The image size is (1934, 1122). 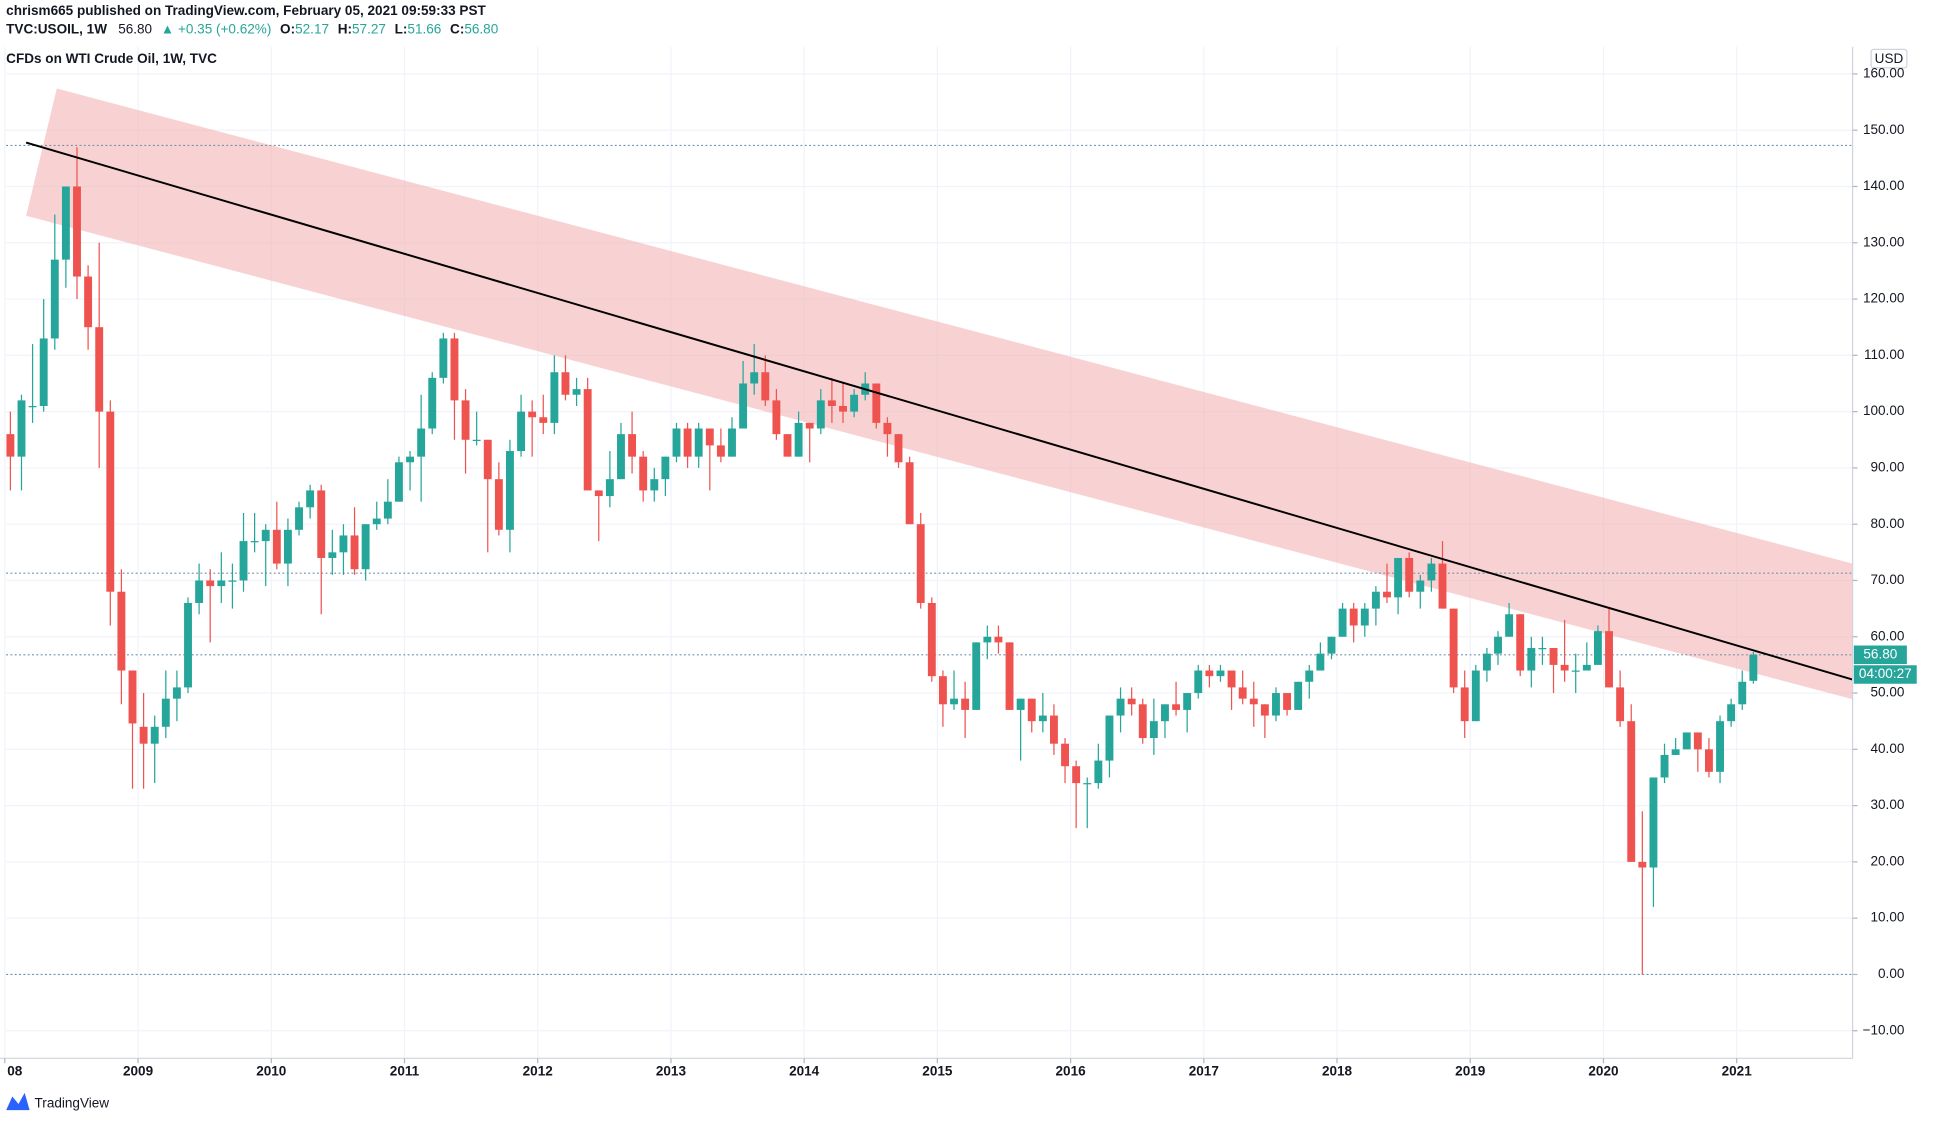 I want to click on chart-title: CFDs on WTI Crude Oil, 1W, TVC, so click(x=111, y=58).